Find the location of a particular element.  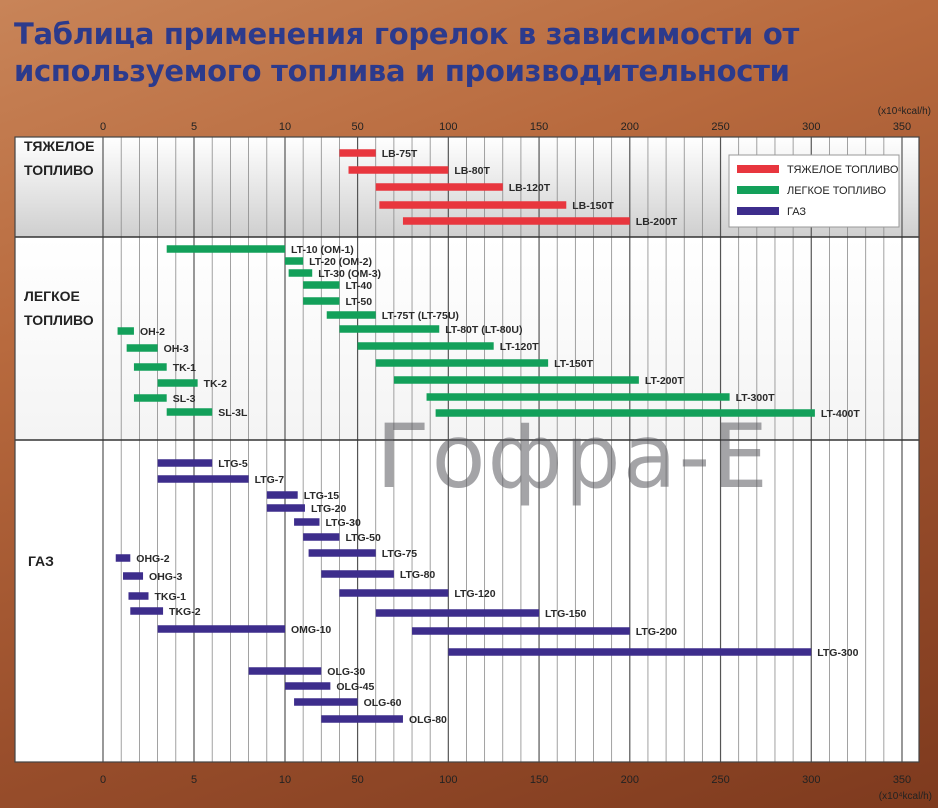

bar-label: LT-150T is located at coordinates (573, 364).